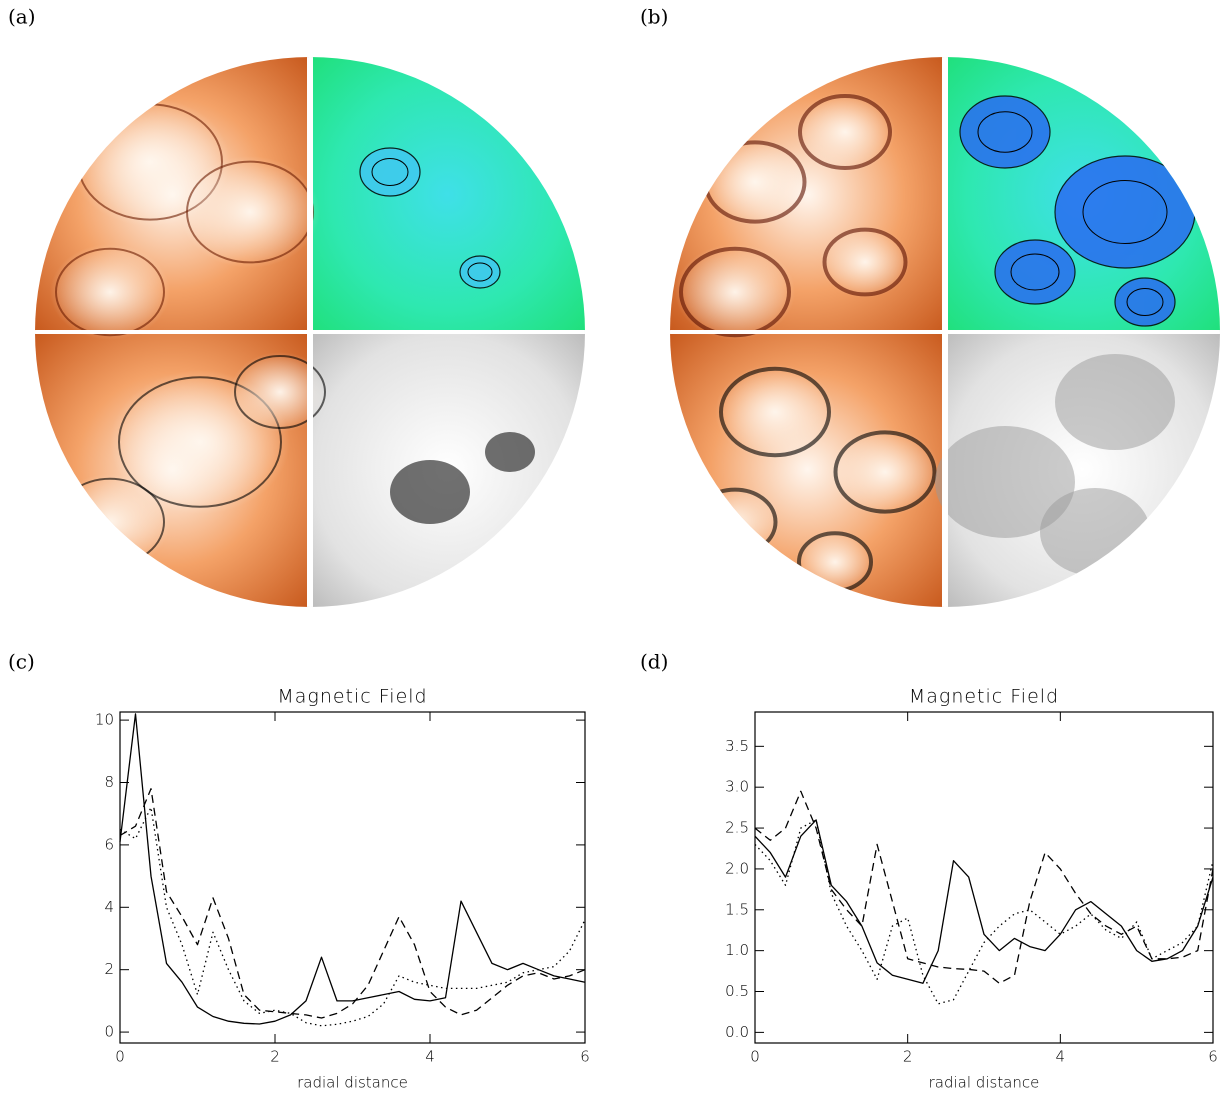 The height and width of the screenshot is (1103, 1225). I want to click on y-tick-label: 2.5, so click(737, 828).